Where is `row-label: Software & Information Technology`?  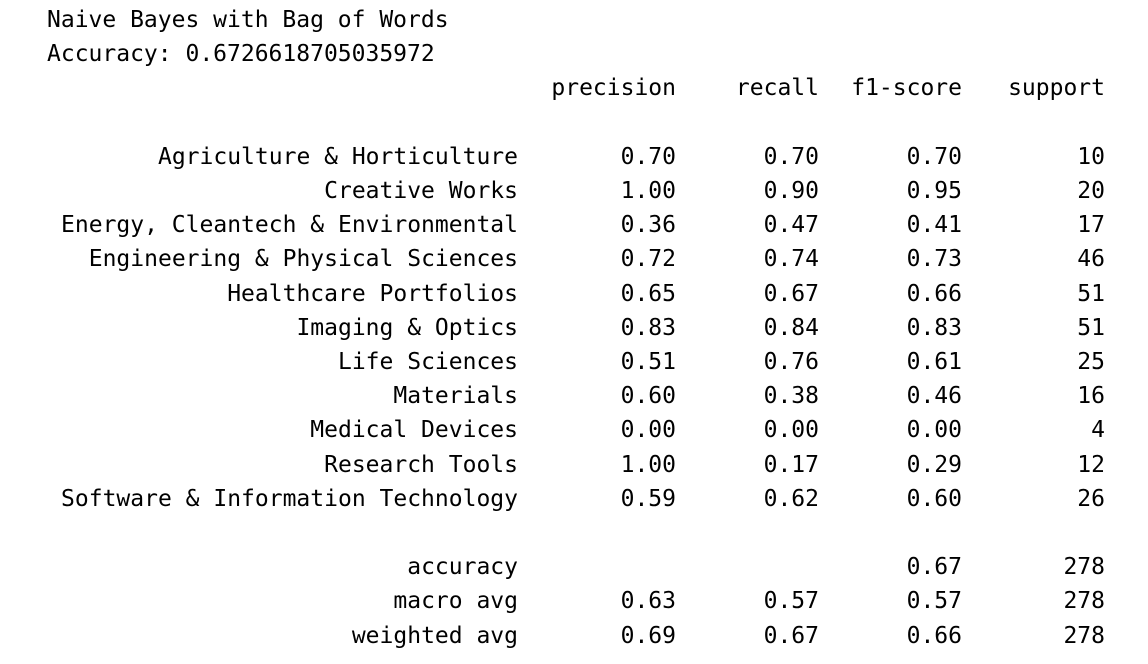
row-label: Software & Information Technology is located at coordinates (289, 498).